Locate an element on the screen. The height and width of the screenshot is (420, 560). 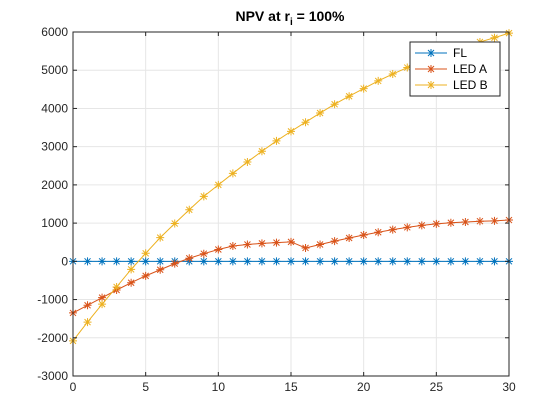
x-tick-label: 10 is located at coordinates (219, 387).